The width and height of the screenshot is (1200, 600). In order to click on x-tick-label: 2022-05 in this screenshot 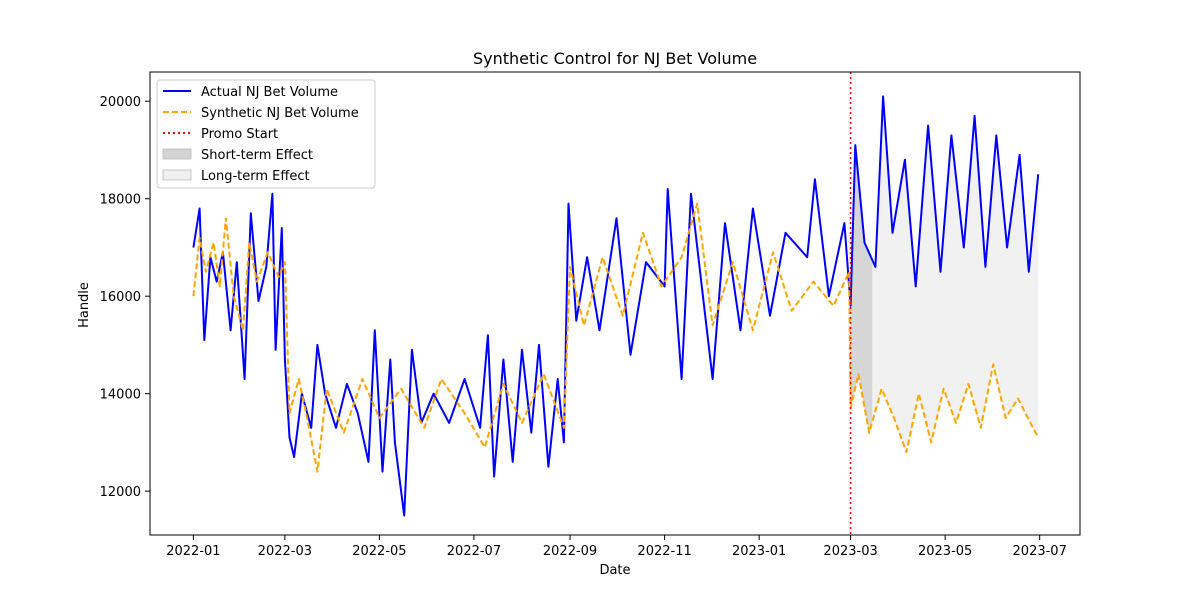, I will do `click(379, 551)`.